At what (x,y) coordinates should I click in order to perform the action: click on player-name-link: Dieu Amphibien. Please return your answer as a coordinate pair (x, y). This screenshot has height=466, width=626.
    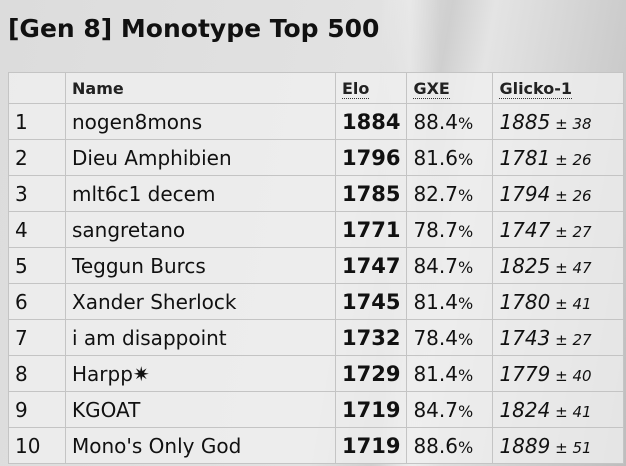
    Looking at the image, I should click on (200, 157).